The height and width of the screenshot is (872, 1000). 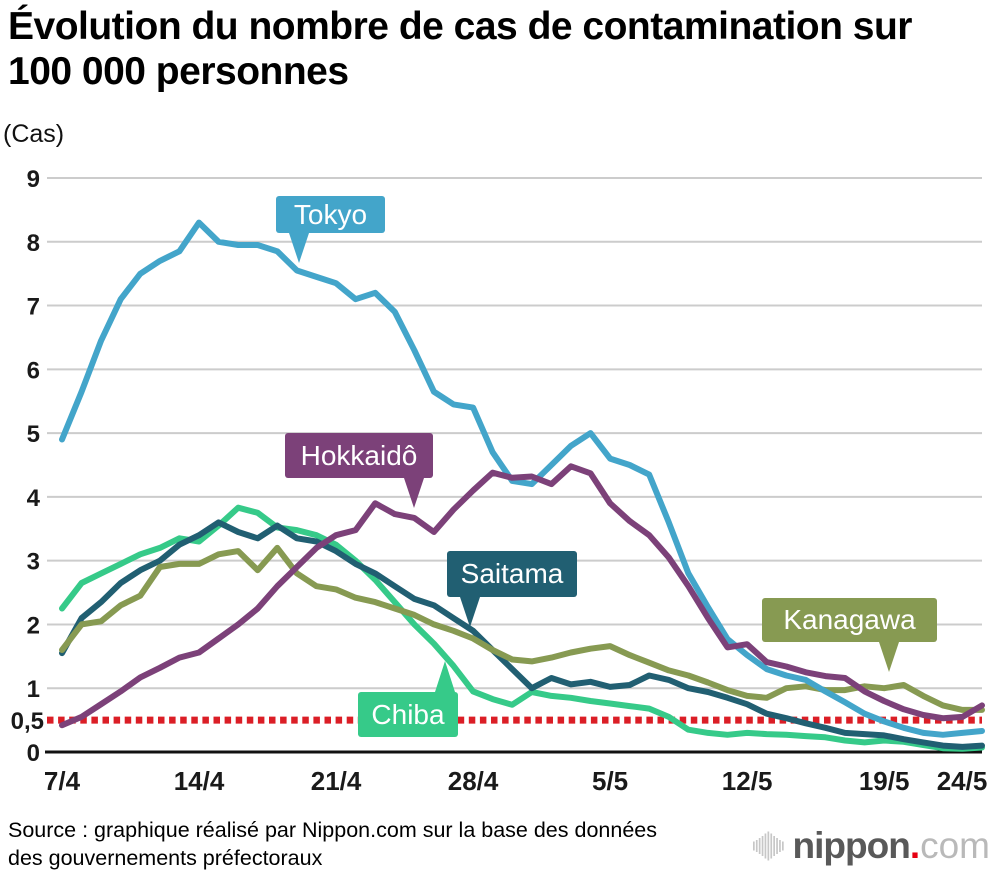 What do you see at coordinates (512, 573) in the screenshot?
I see `series-label-saitama-text: Saitama` at bounding box center [512, 573].